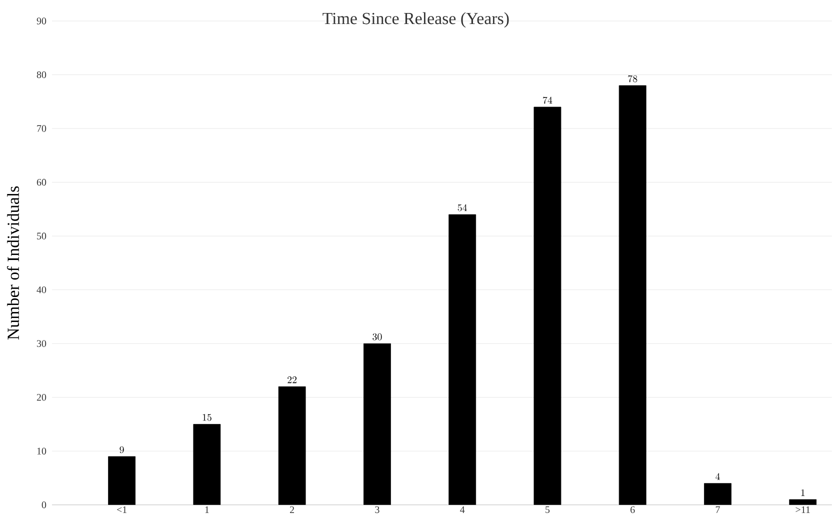 The image size is (832, 531). I want to click on data-label: 22, so click(292, 380).